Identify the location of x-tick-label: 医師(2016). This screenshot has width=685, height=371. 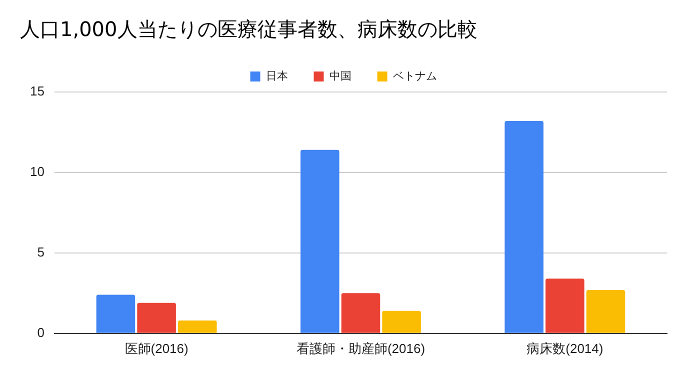
(156, 348).